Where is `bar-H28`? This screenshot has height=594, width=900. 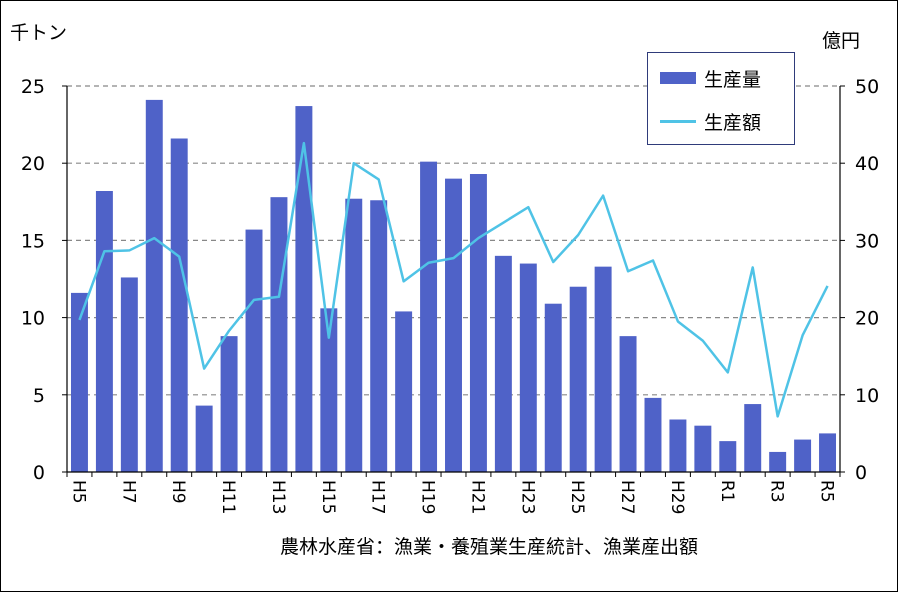 bar-H28 is located at coordinates (653, 434).